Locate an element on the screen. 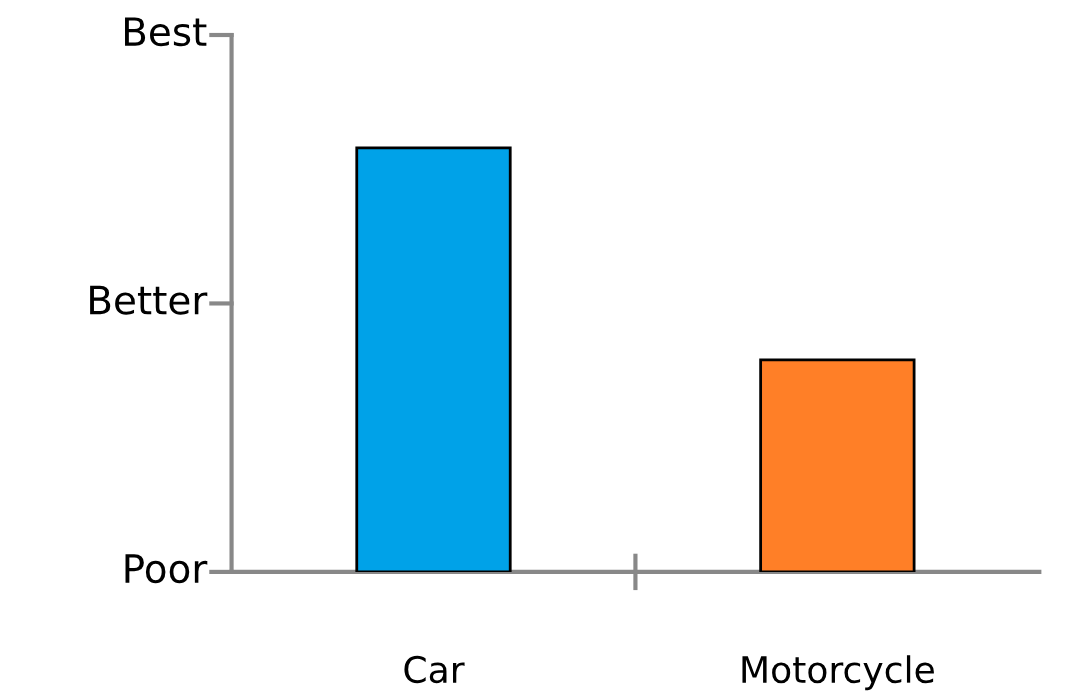 This screenshot has height=700, width=1077. text: Poor is located at coordinates (166, 569).